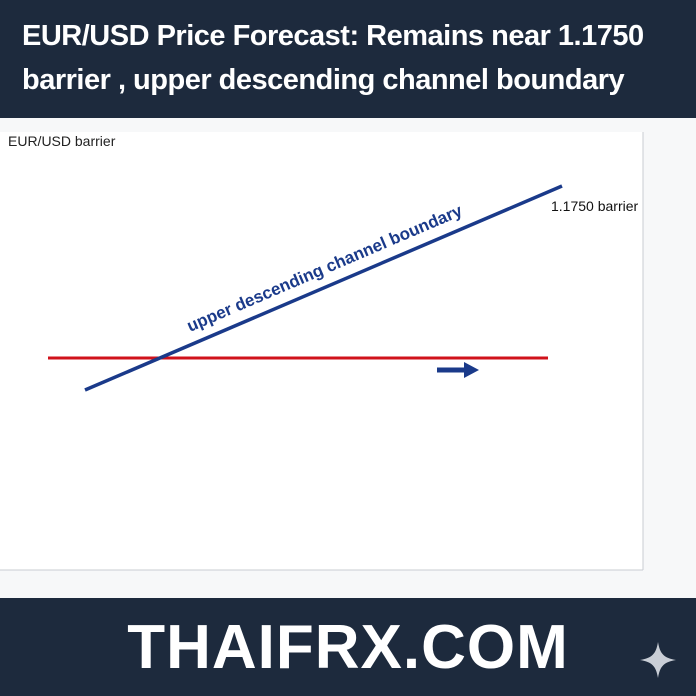  I want to click on barrier-label: 1.1750 barrier, so click(595, 206).